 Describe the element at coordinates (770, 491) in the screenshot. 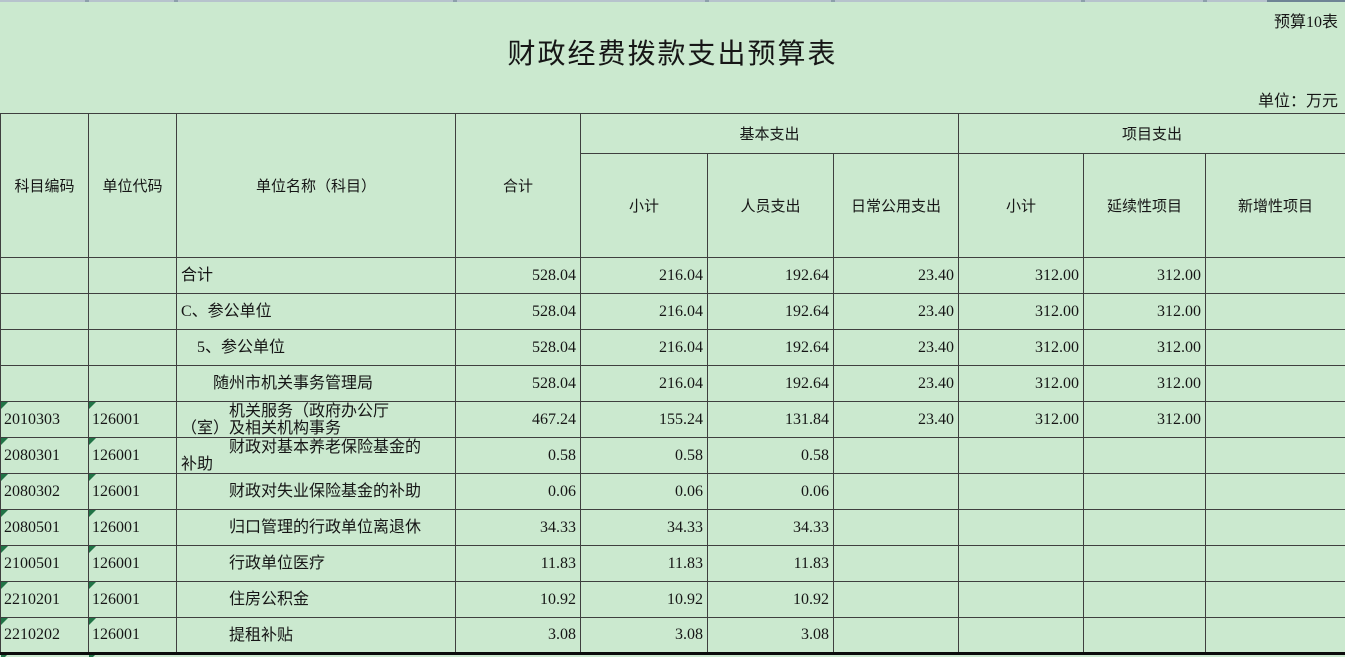

I see `cell-personnel: 0.06` at that location.